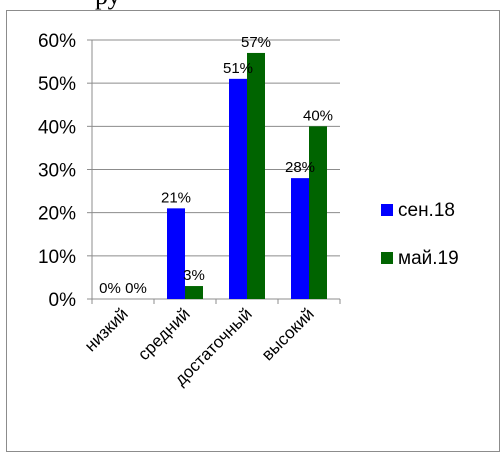 This screenshot has height=454, width=504. What do you see at coordinates (164, 334) in the screenshot?
I see `x-tick-label: средний` at bounding box center [164, 334].